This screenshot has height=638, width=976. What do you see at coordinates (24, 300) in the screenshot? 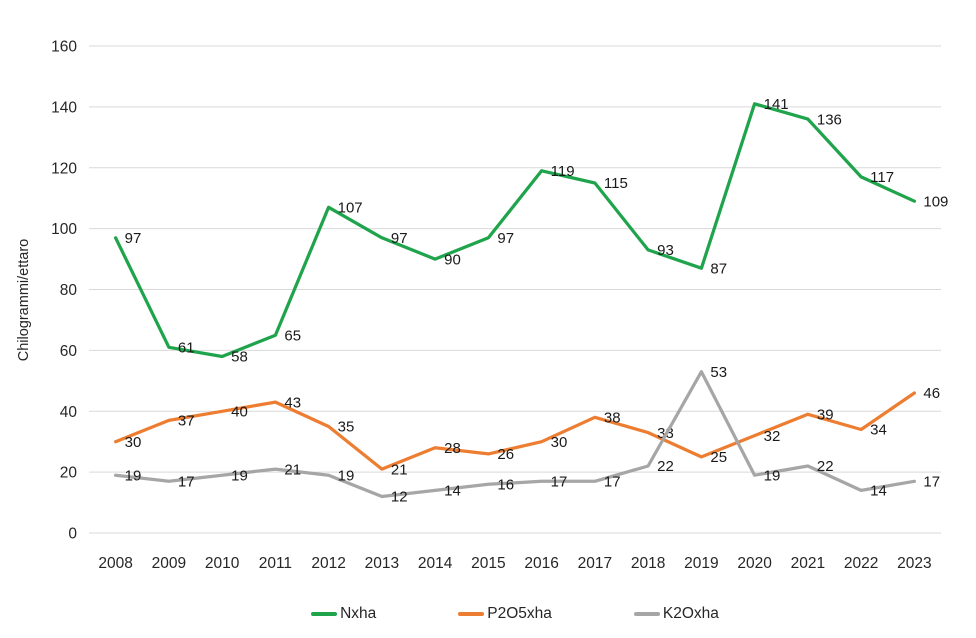
I see `y-axis-title: Chilogrammi/ettaro` at bounding box center [24, 300].